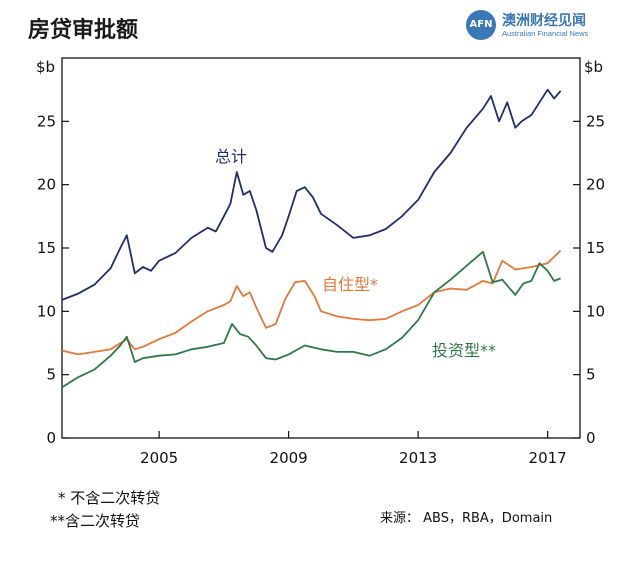 Image resolution: width=640 pixels, height=564 pixels. Describe the element at coordinates (159, 458) in the screenshot. I see `x-tick-label: 2005` at that location.